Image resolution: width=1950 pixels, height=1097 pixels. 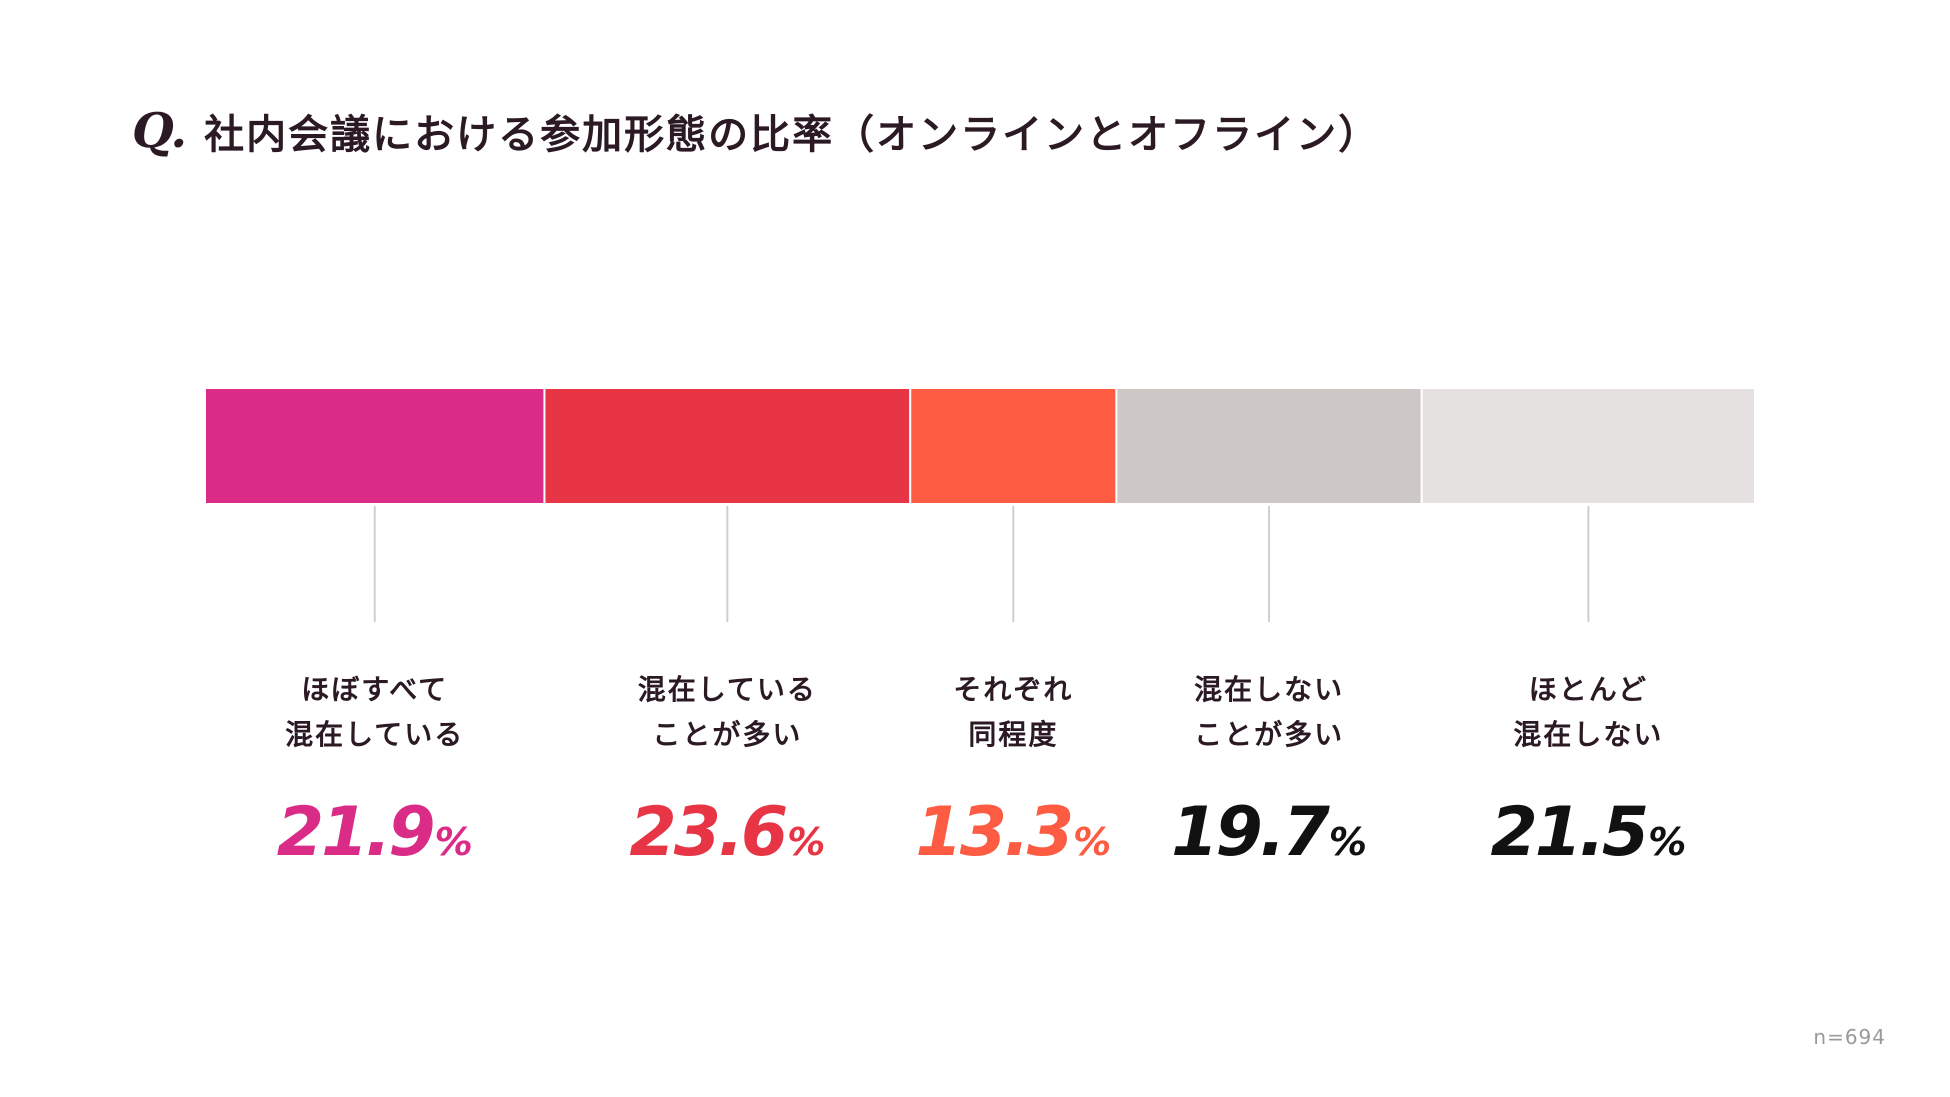 I want to click on category-label-1-line-1: ほぼすべて, so click(x=374, y=689).